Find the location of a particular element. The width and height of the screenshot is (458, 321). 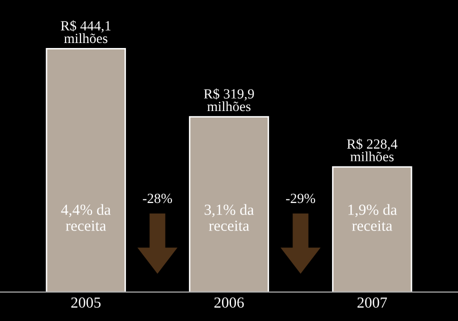

x-tick-label: 2007 is located at coordinates (372, 302).